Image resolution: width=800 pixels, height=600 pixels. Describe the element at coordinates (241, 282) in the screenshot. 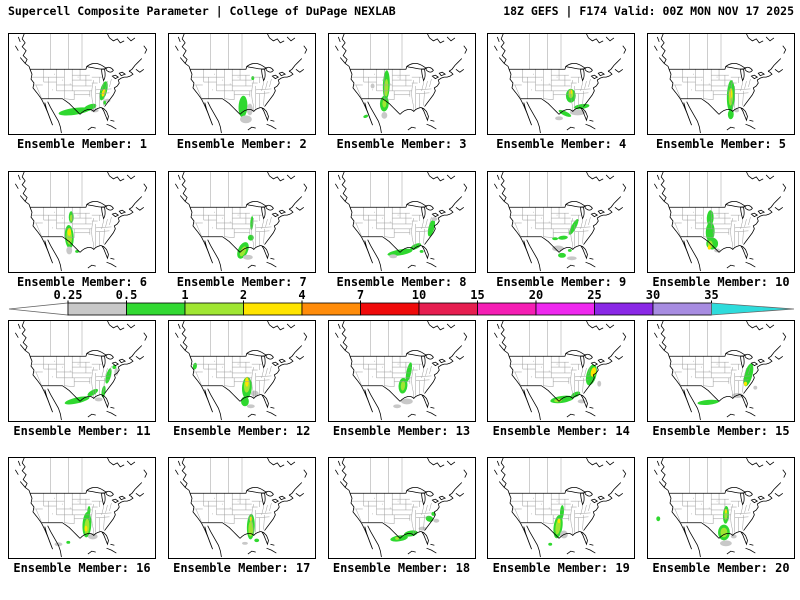

I see `ensemble-member-label: Ensemble Member: 7` at that location.